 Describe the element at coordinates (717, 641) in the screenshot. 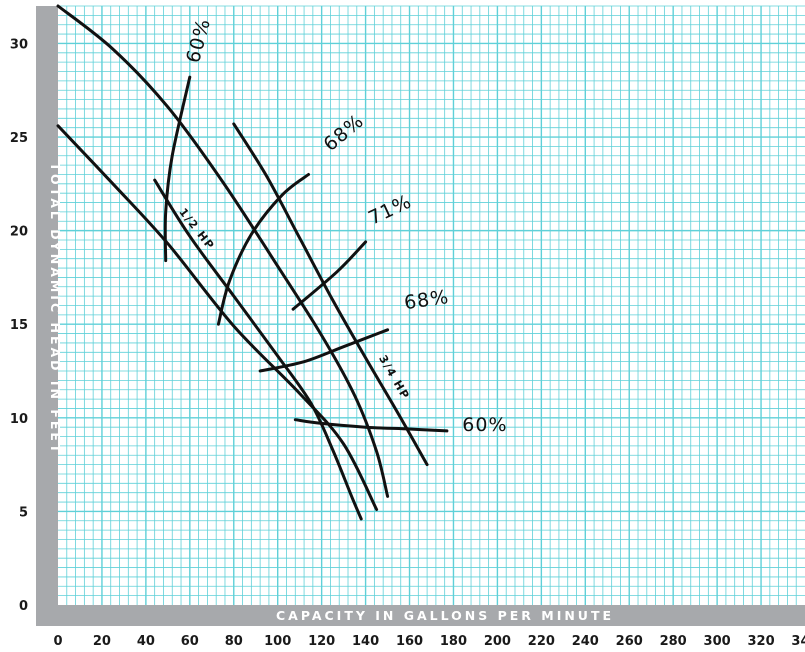

I see `x-tick-label: 300` at that location.